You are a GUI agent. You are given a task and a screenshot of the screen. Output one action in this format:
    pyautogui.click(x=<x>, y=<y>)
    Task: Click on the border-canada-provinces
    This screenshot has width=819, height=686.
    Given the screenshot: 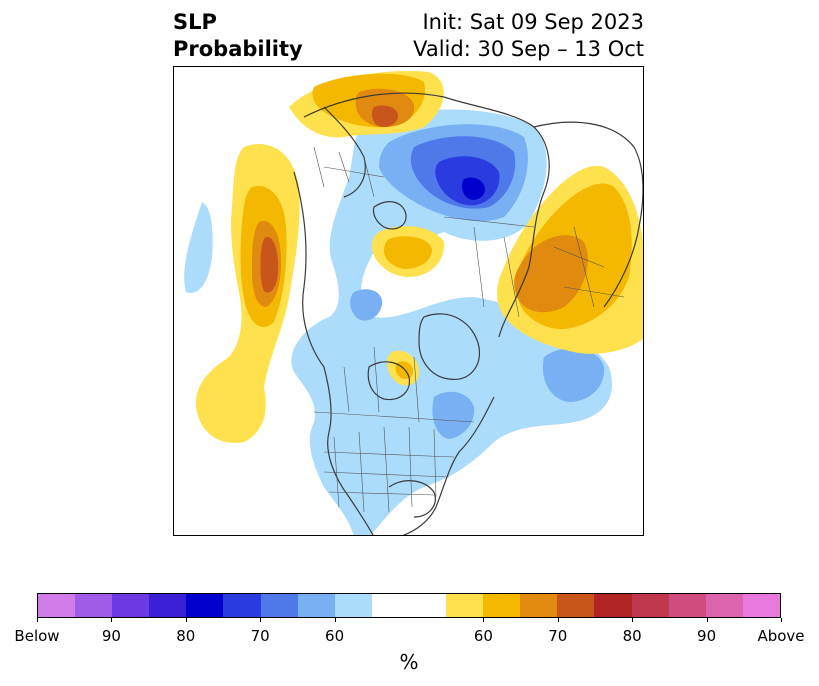 What is the action you would take?
    pyautogui.click(x=381, y=384)
    